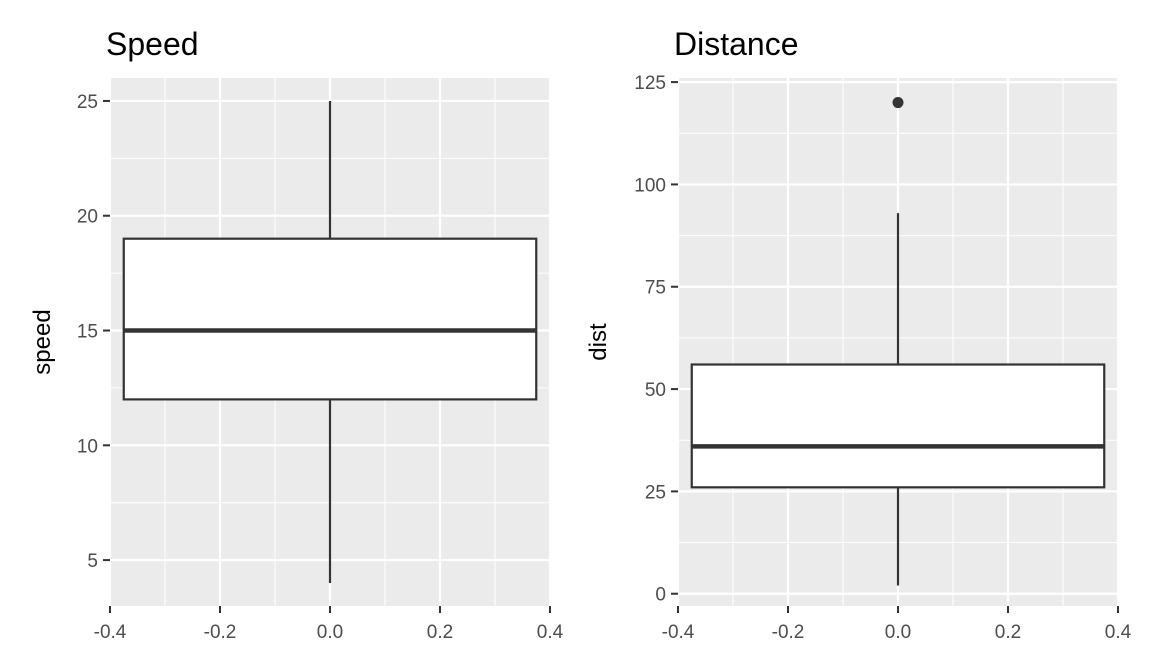  Describe the element at coordinates (152, 44) in the screenshot. I see `chart-title: Speed` at that location.